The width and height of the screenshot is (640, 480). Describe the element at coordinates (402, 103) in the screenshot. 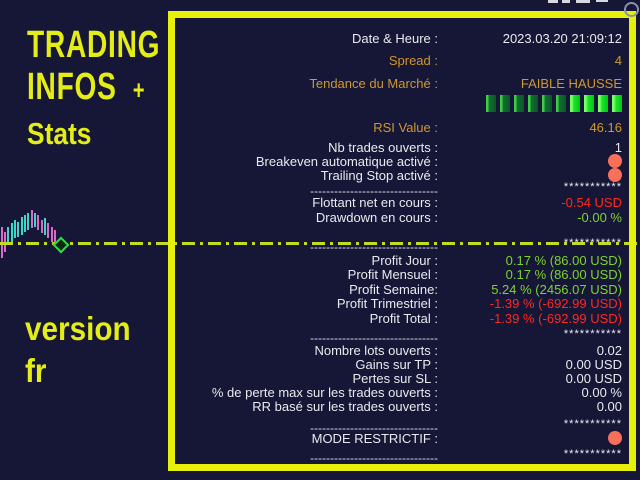

I see `row-trend-gauge` at that location.